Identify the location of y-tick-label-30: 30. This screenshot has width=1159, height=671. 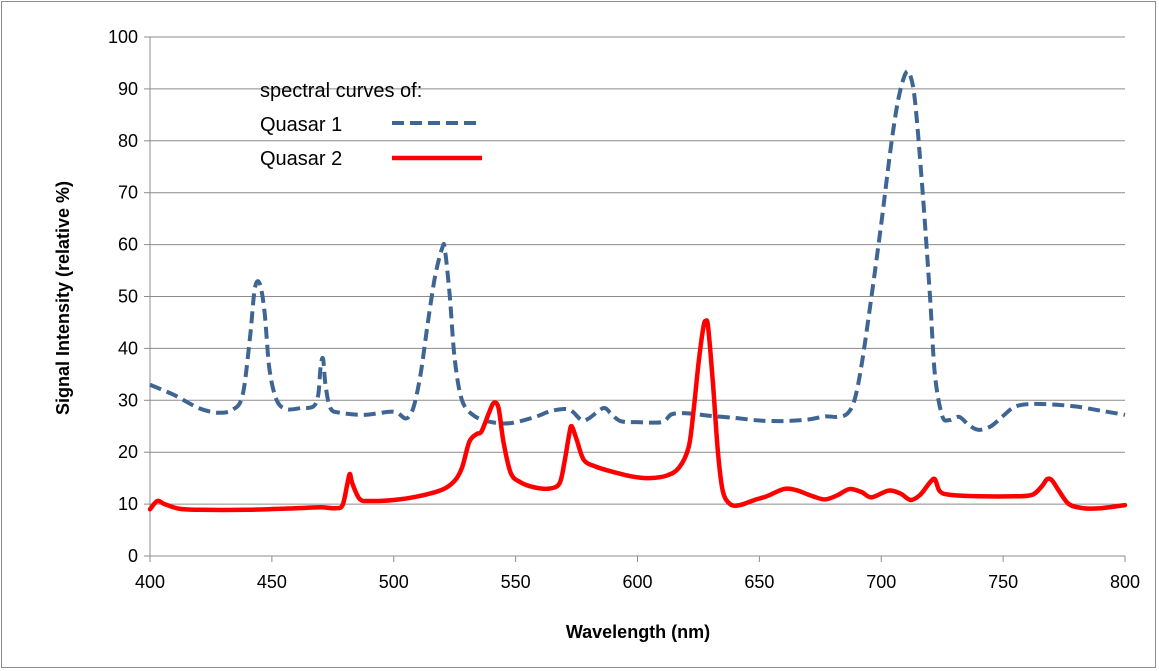
(128, 400).